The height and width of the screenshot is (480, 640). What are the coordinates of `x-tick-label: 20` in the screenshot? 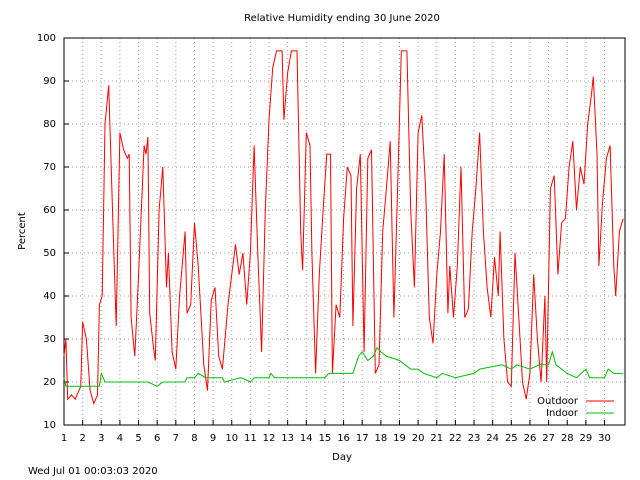 It's located at (418, 438).